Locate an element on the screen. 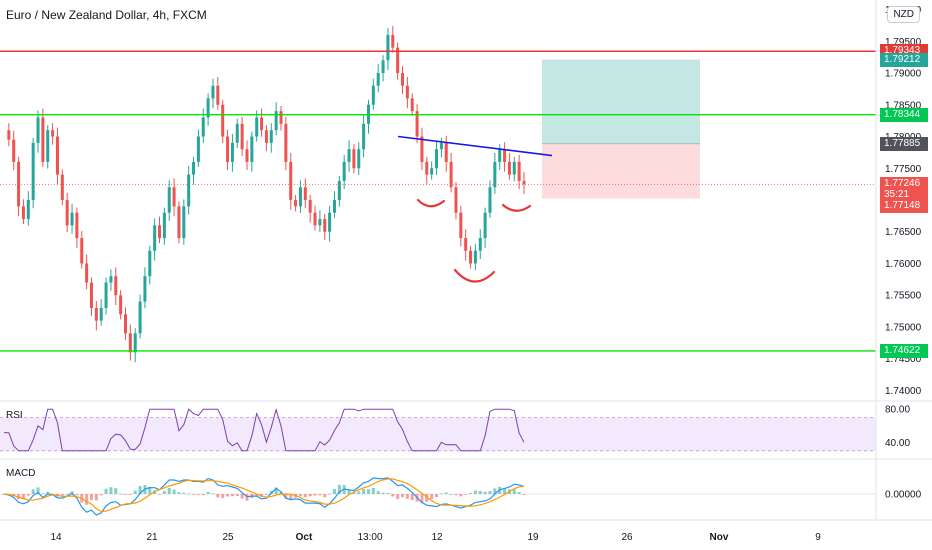 The width and height of the screenshot is (932, 550). rsi-label: RSI is located at coordinates (14, 415).